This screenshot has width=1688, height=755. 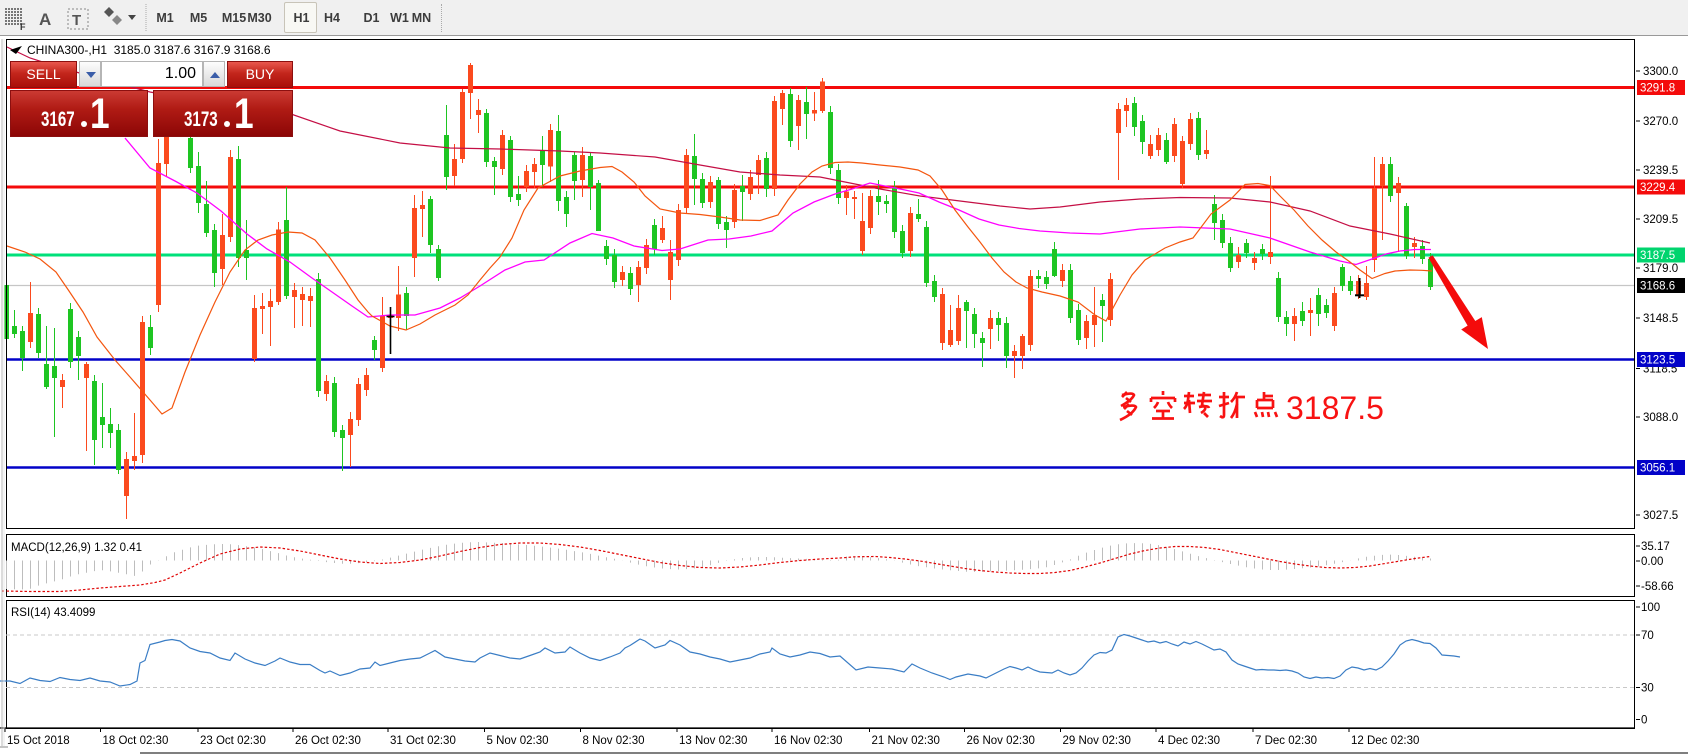 I want to click on svg-text: 100, so click(x=1650, y=608).